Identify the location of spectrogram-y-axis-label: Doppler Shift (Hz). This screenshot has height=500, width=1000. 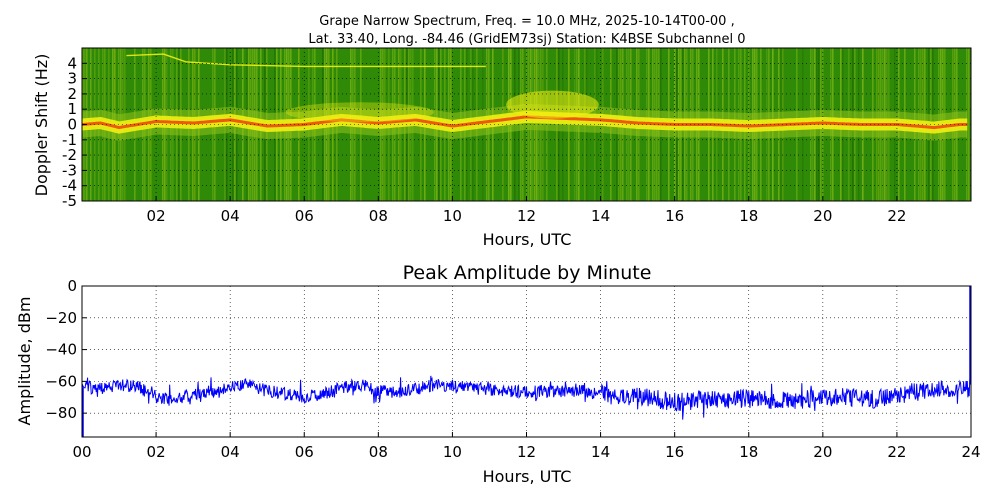
(41, 125).